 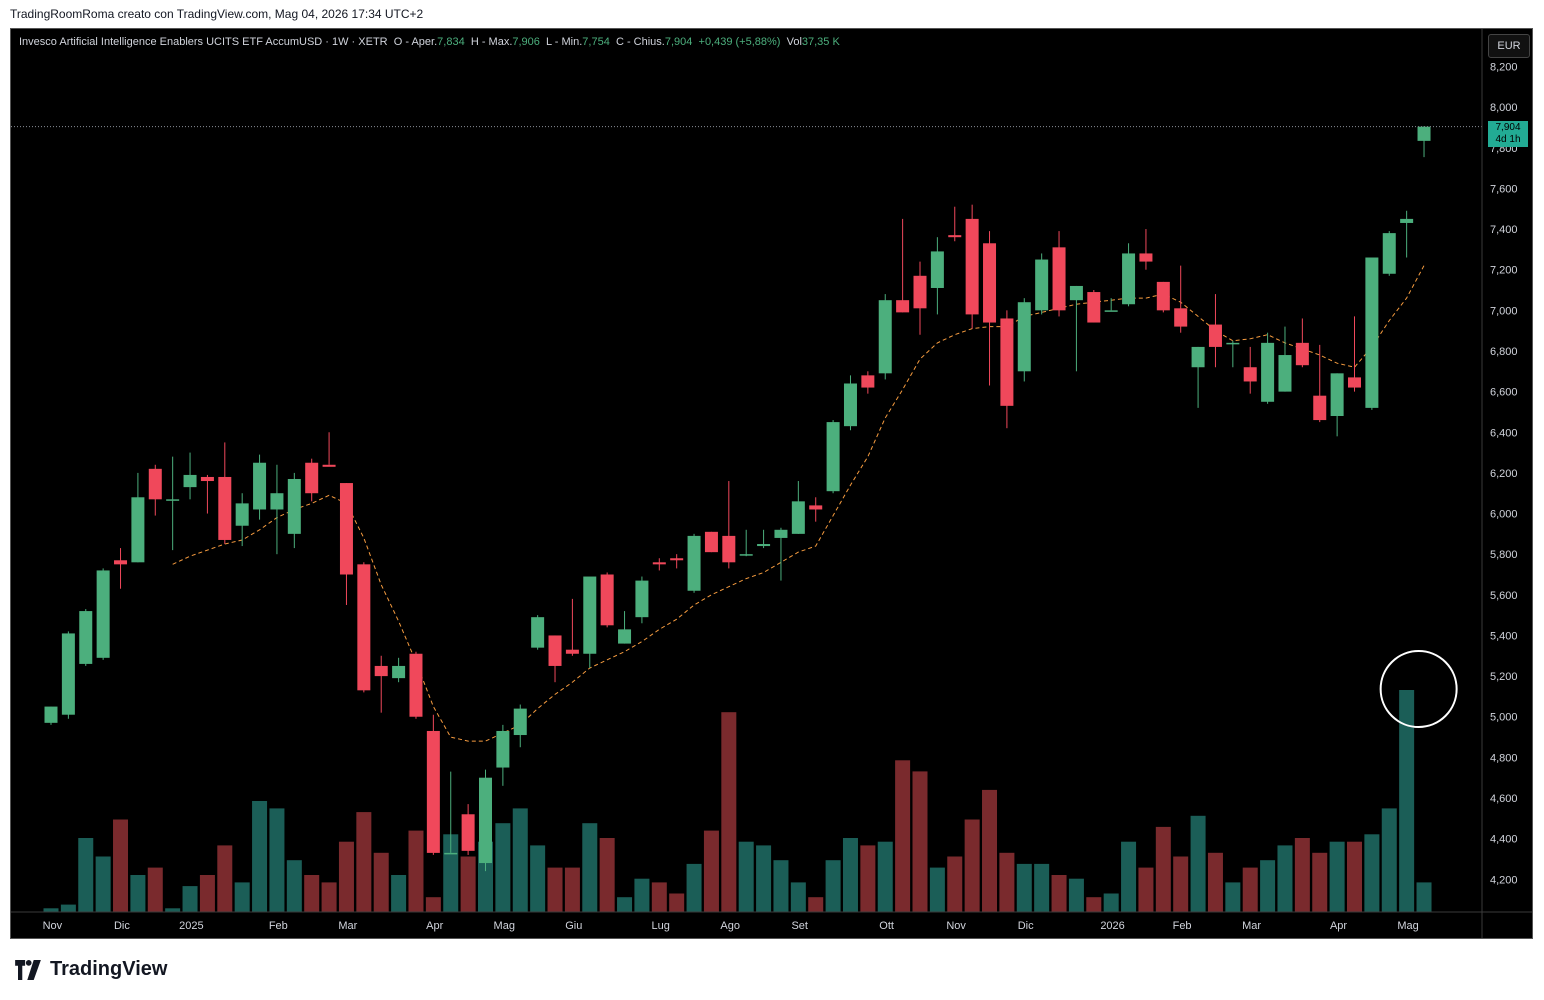 I want to click on y-tick-label: 7,000, so click(x=1504, y=311).